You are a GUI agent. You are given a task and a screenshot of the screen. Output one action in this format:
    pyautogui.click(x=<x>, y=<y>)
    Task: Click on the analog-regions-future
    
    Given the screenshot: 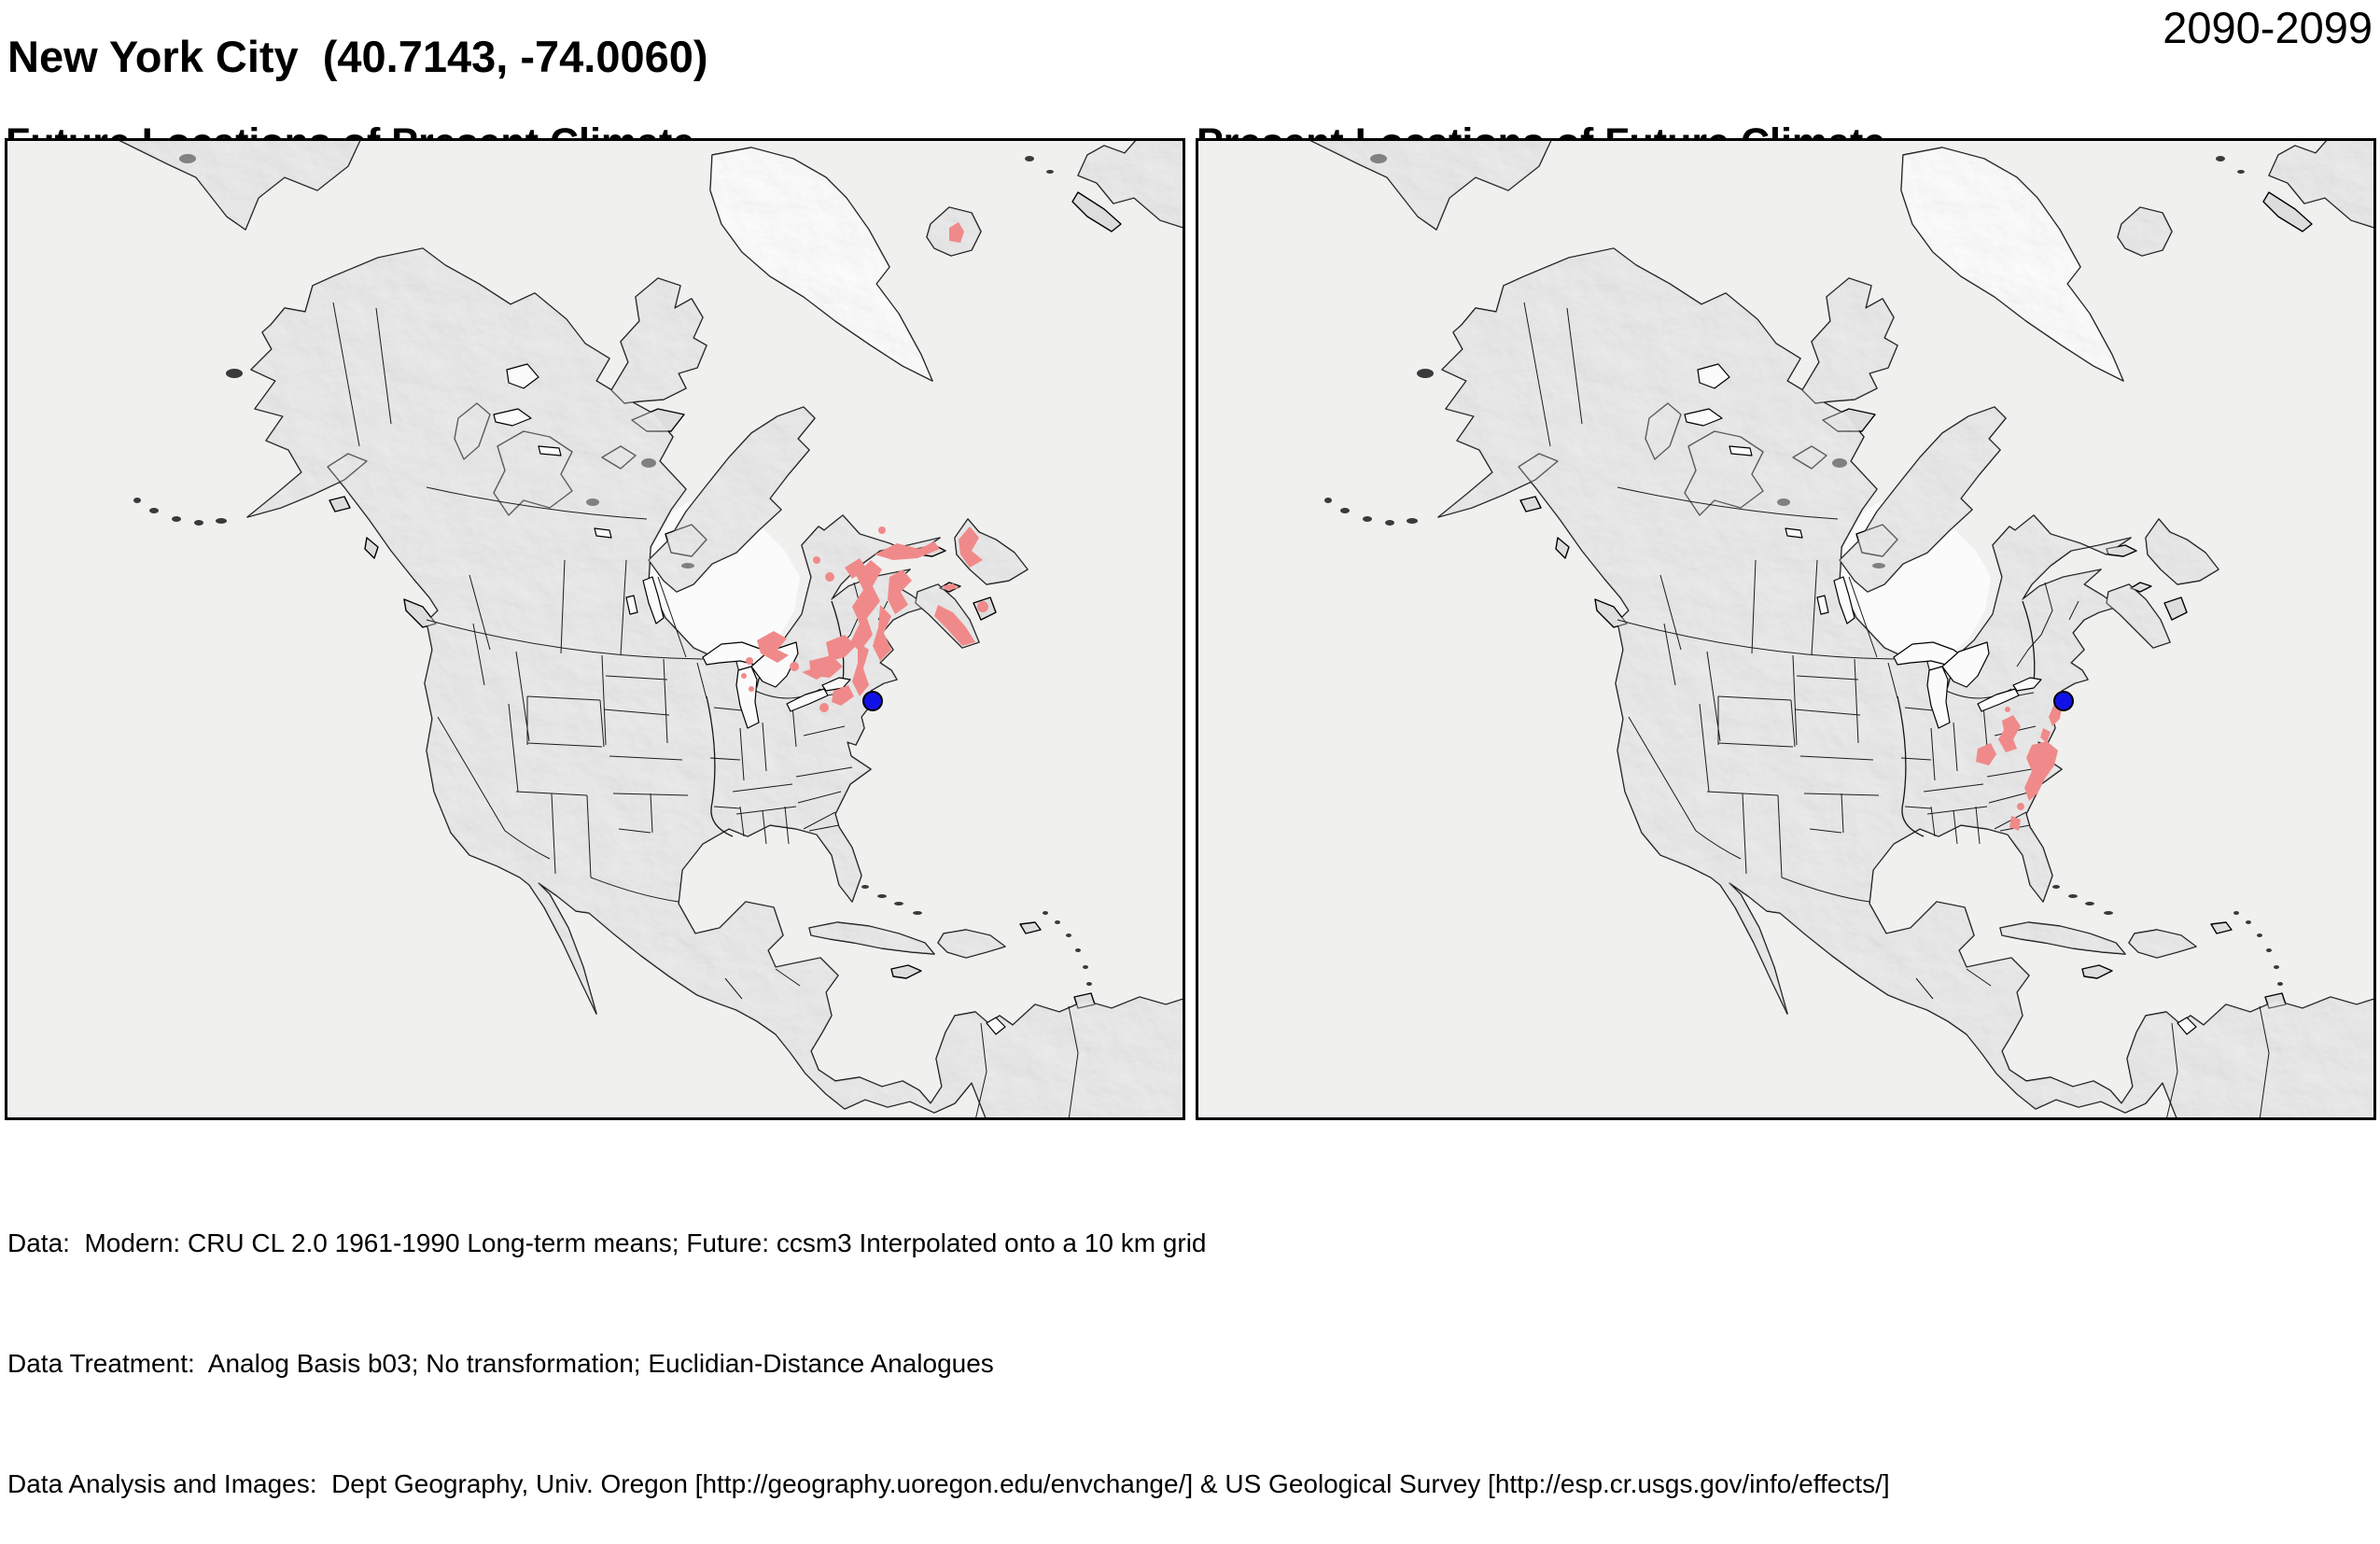 What is the action you would take?
    pyautogui.click(x=864, y=467)
    